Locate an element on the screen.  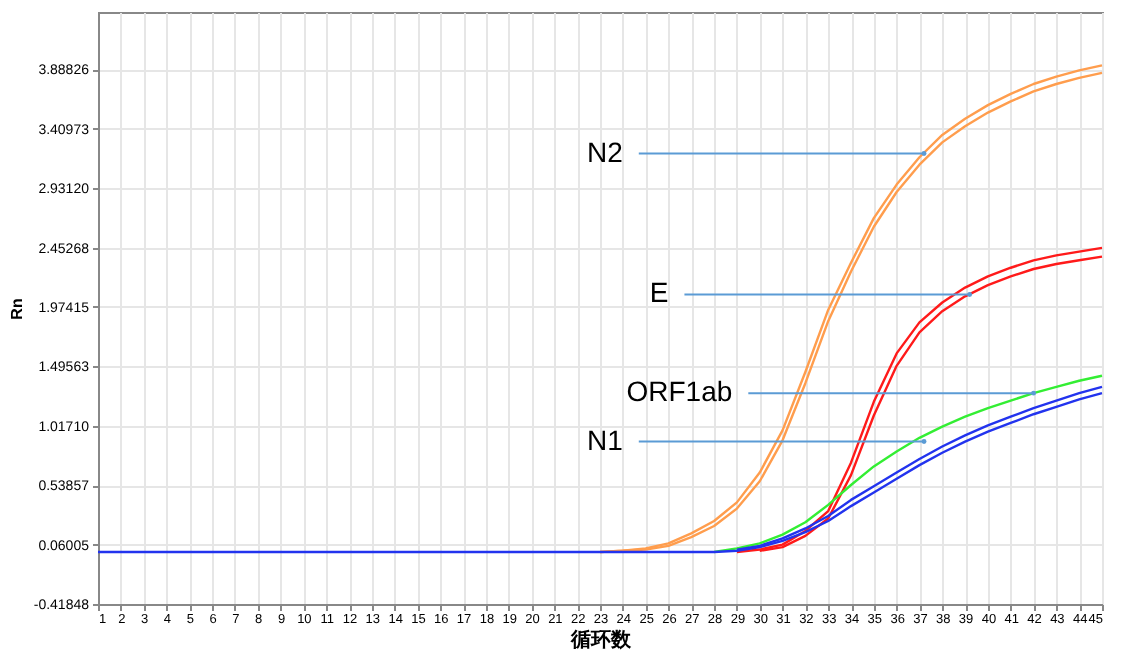
annotation: ORF1ab is located at coordinates (679, 391).